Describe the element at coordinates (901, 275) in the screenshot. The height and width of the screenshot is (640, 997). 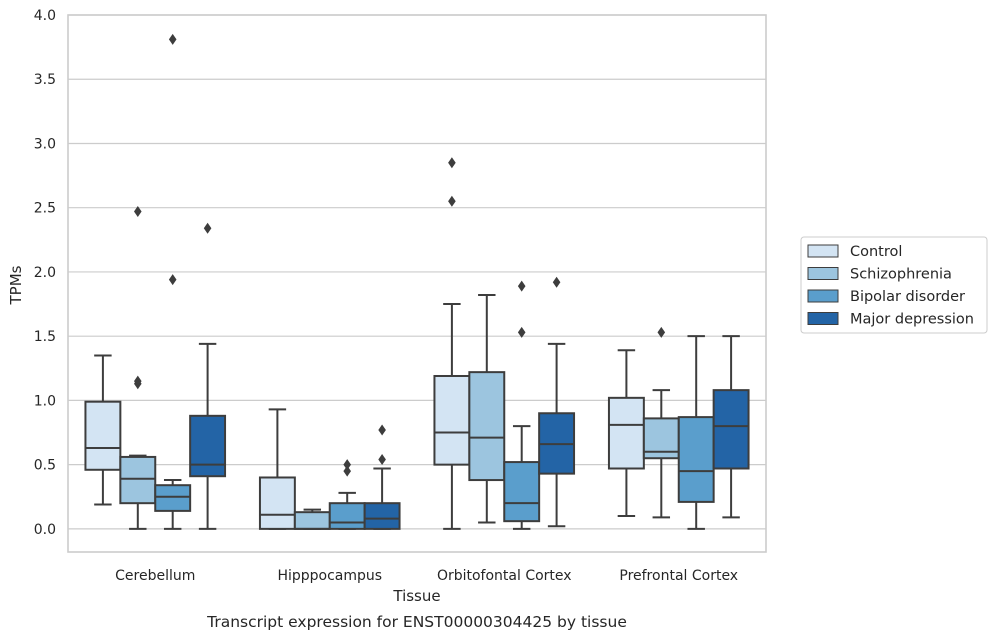
I see `legend-label: Schizophrenia` at that location.